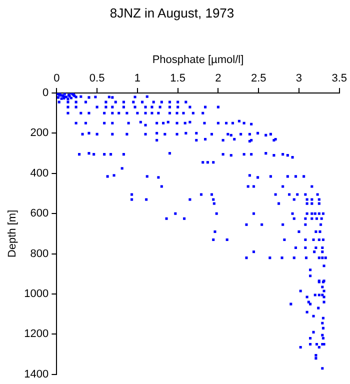  I want to click on y-tick-label: 600, so click(39, 214).